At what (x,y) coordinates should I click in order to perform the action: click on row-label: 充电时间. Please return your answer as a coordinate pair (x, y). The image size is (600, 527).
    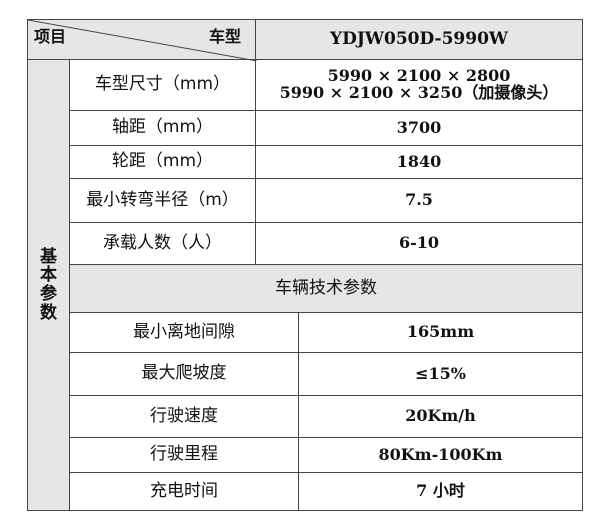
    Looking at the image, I should click on (184, 491).